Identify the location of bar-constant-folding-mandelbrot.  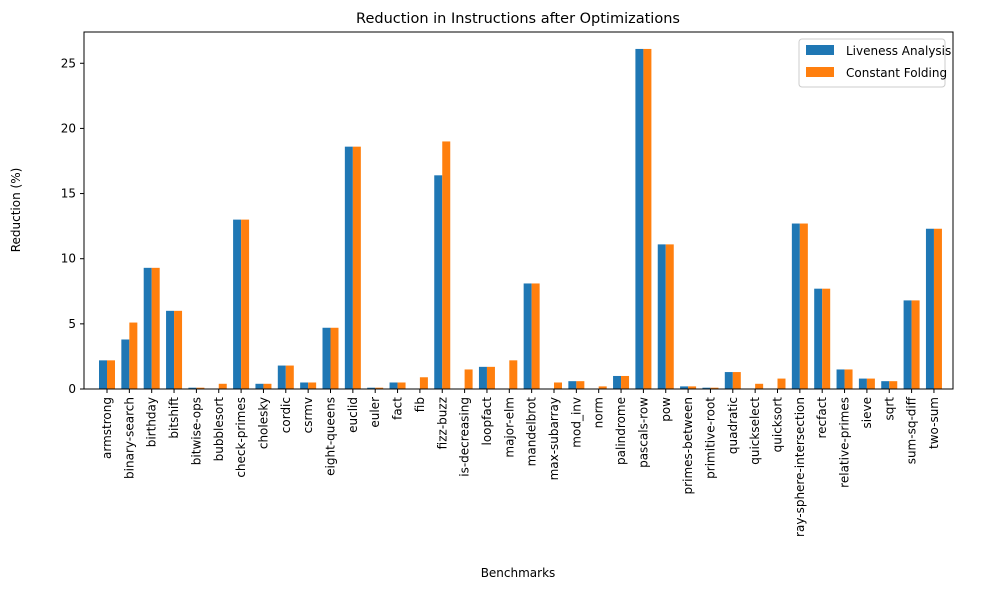
(535, 336).